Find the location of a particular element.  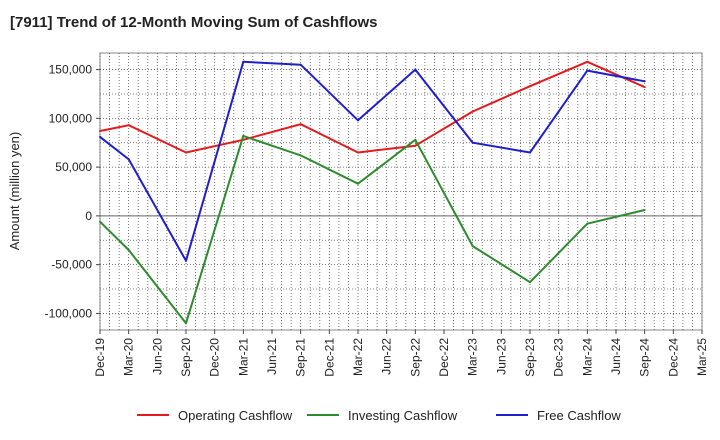

x-tick-label: Mar-24 is located at coordinates (587, 357).